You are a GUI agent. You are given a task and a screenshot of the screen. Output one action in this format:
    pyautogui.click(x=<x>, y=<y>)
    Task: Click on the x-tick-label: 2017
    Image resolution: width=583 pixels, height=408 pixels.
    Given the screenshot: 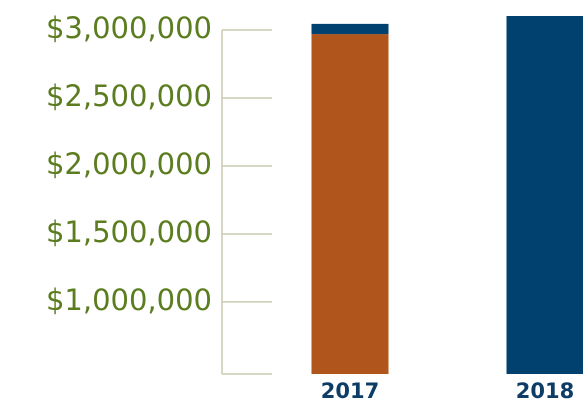 What is the action you would take?
    pyautogui.click(x=350, y=391)
    